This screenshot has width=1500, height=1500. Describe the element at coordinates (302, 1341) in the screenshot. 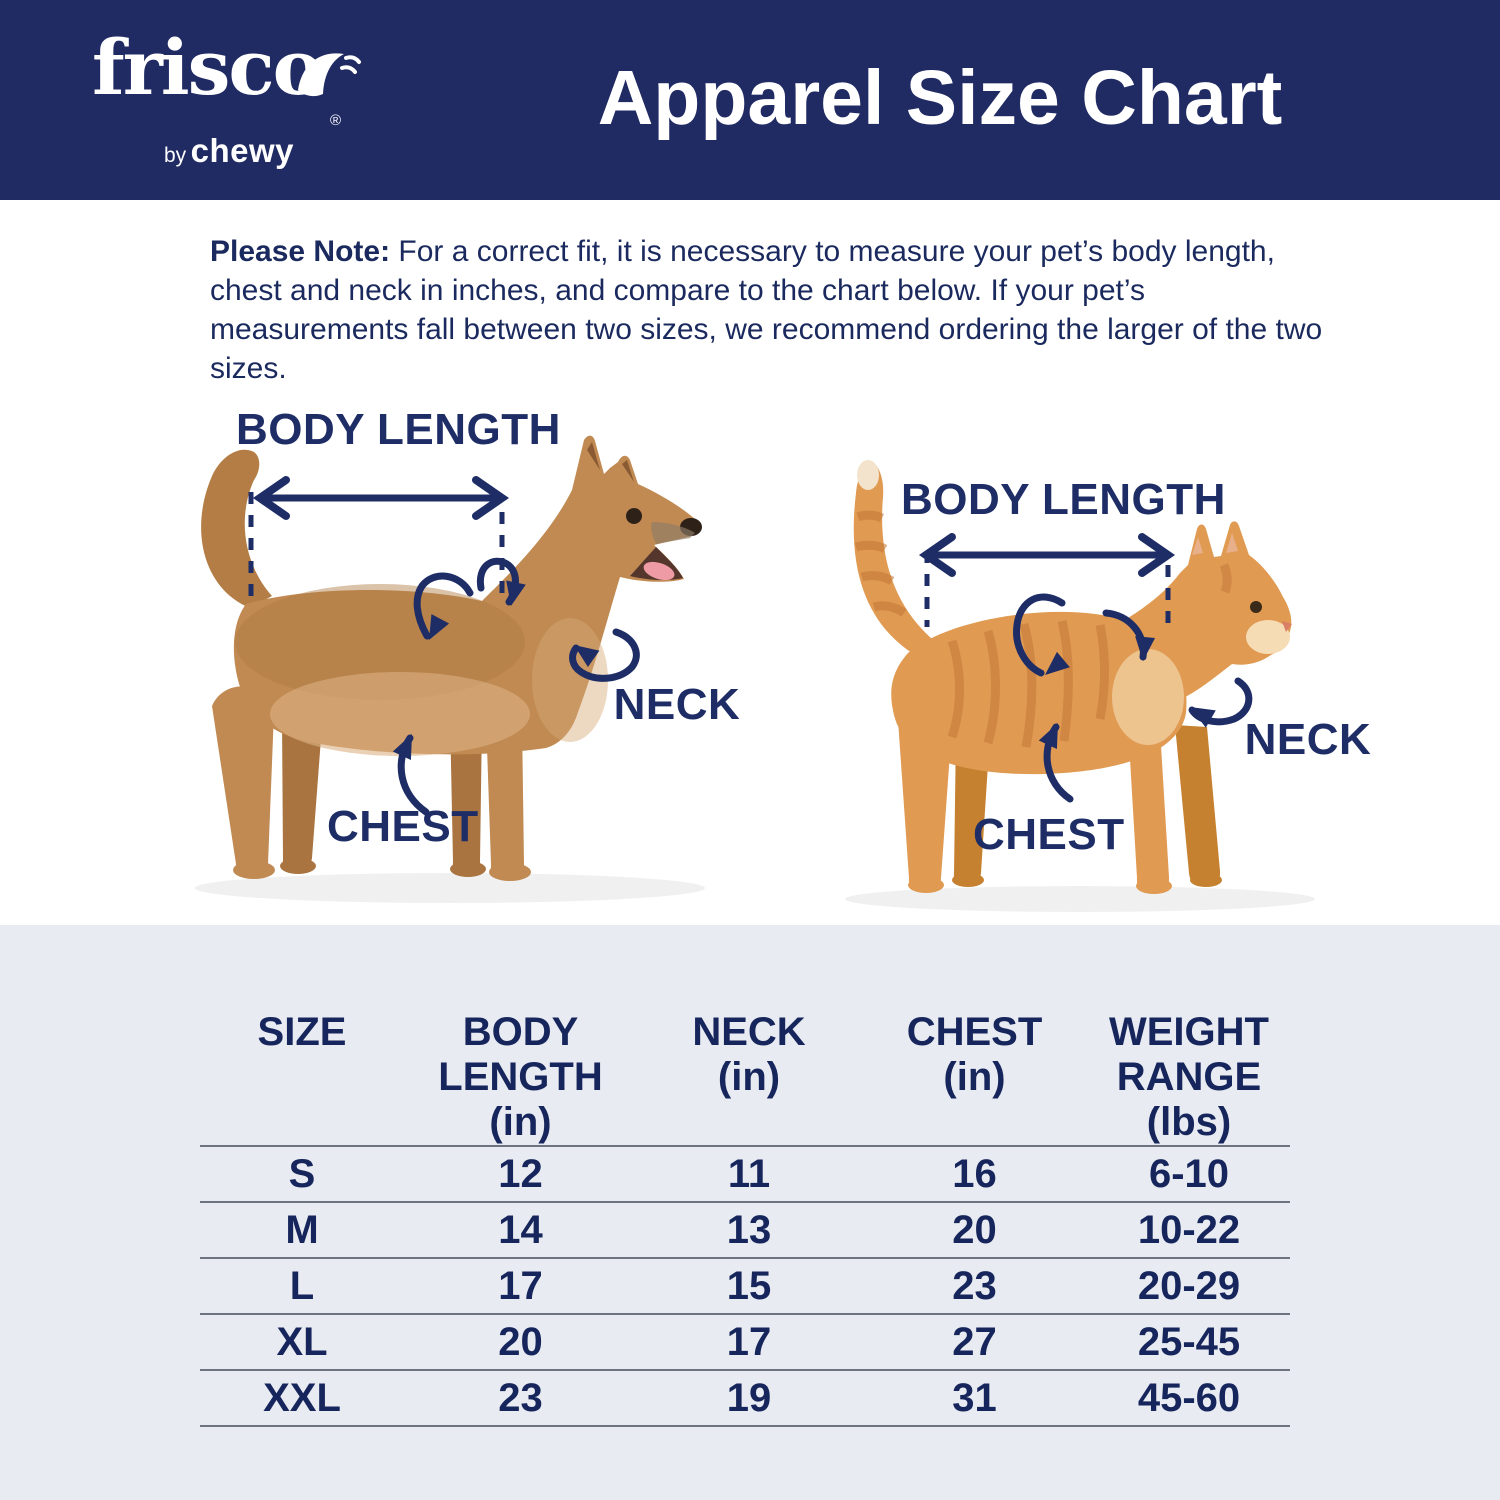

I see `cell-size: XL` at that location.